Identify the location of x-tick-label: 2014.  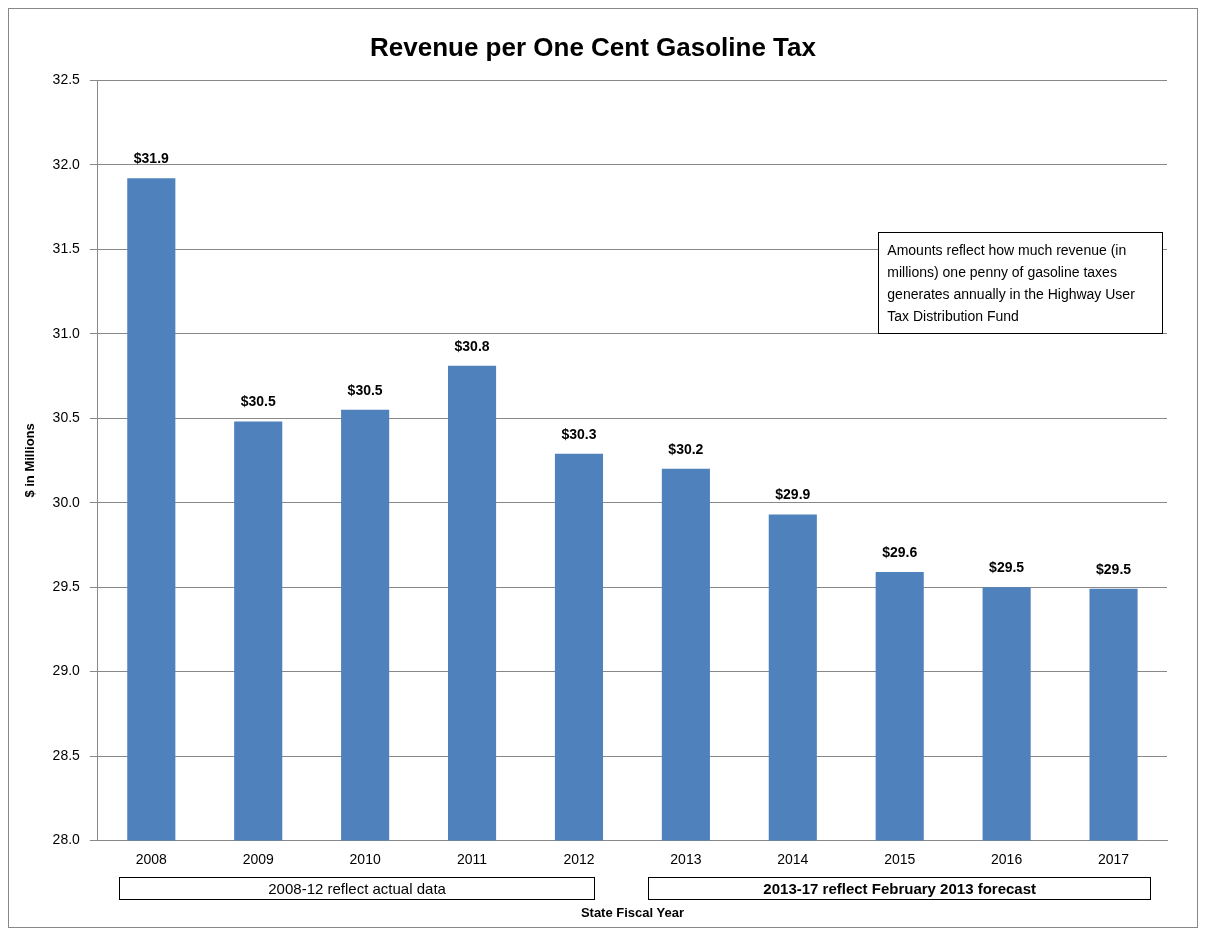
(793, 858).